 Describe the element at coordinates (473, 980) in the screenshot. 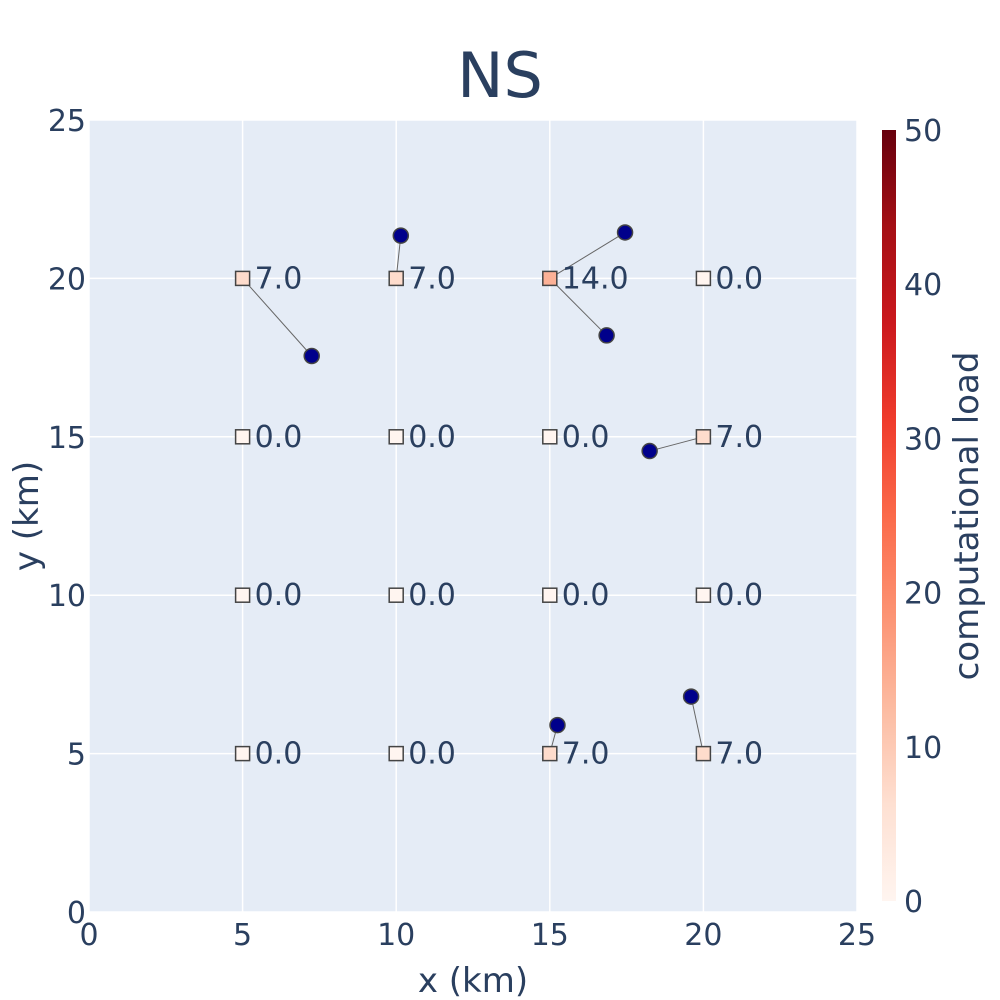

I see `x-axis-label: x (km)` at that location.